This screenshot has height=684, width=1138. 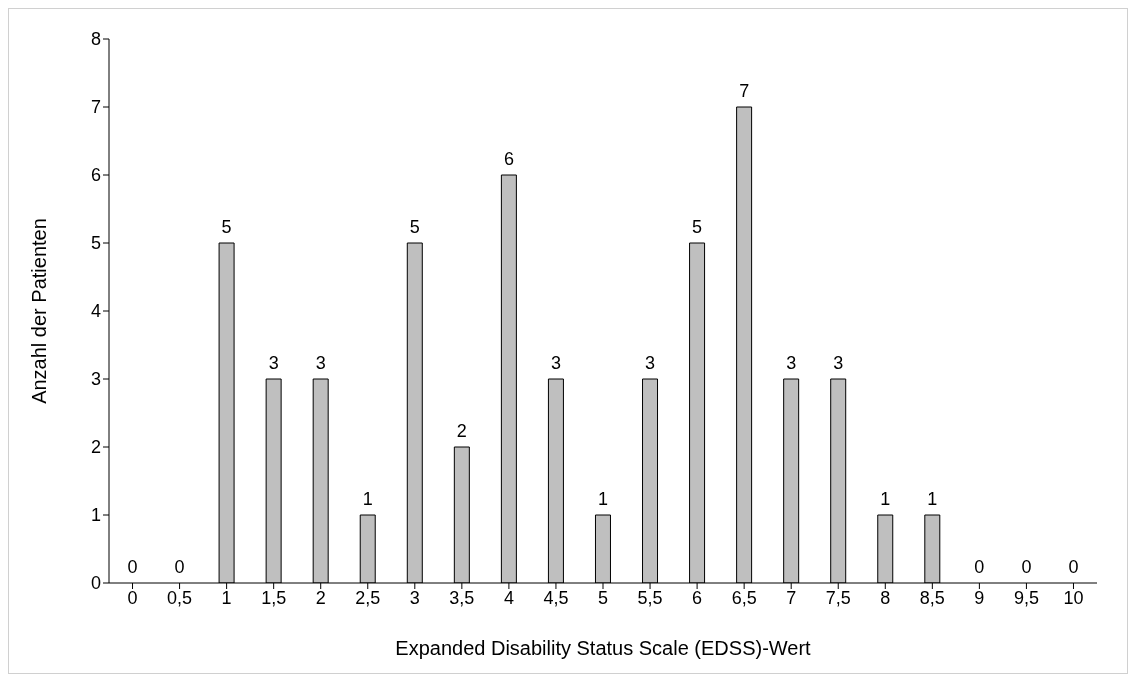 What do you see at coordinates (274, 597) in the screenshot?
I see `x-tick-label: 1,5` at bounding box center [274, 597].